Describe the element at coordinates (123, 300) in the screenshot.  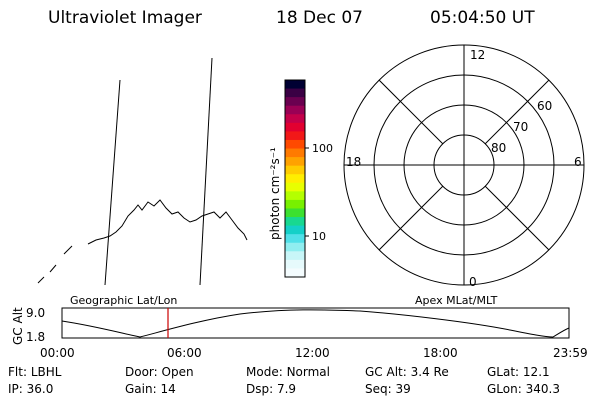
I see `timeline-left-label: Geographic Lat/Lon` at that location.